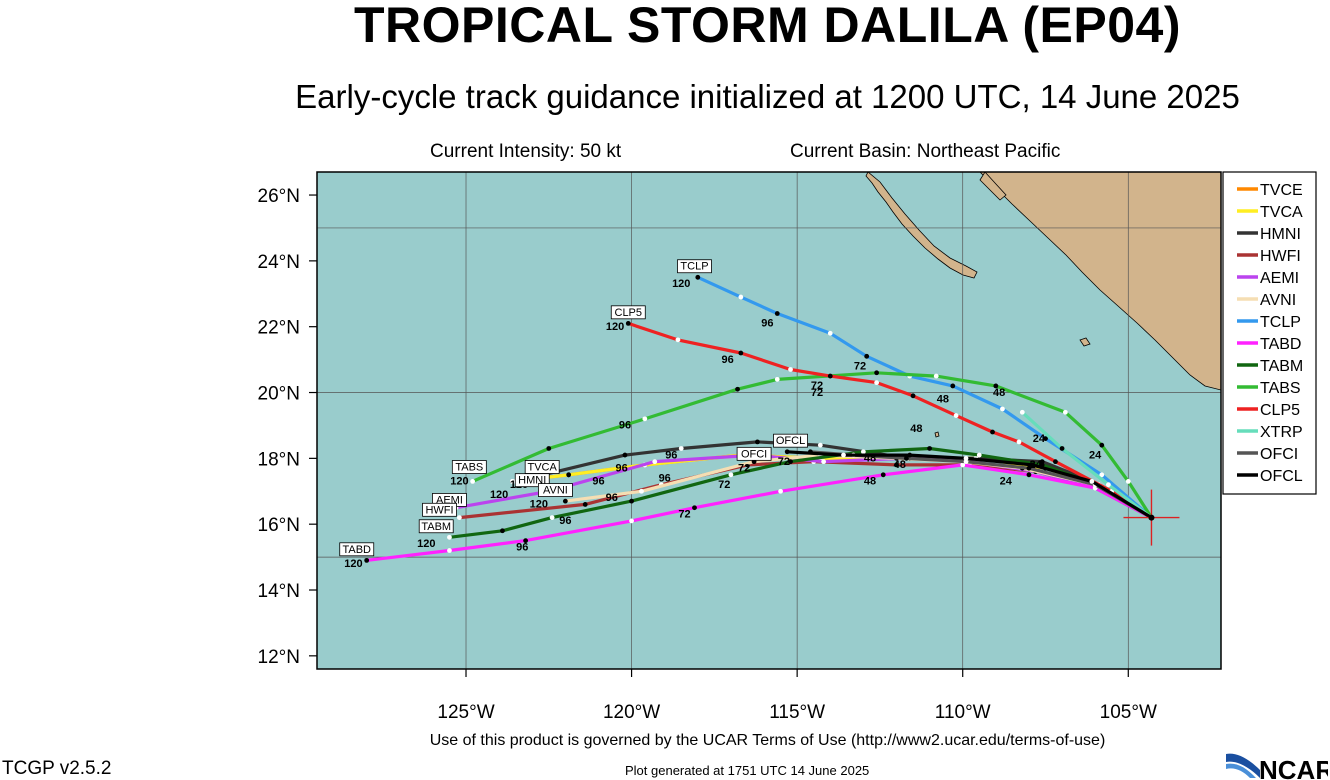 The width and height of the screenshot is (1330, 780). I want to click on revillagigedo-islands, so click(1012, 387).